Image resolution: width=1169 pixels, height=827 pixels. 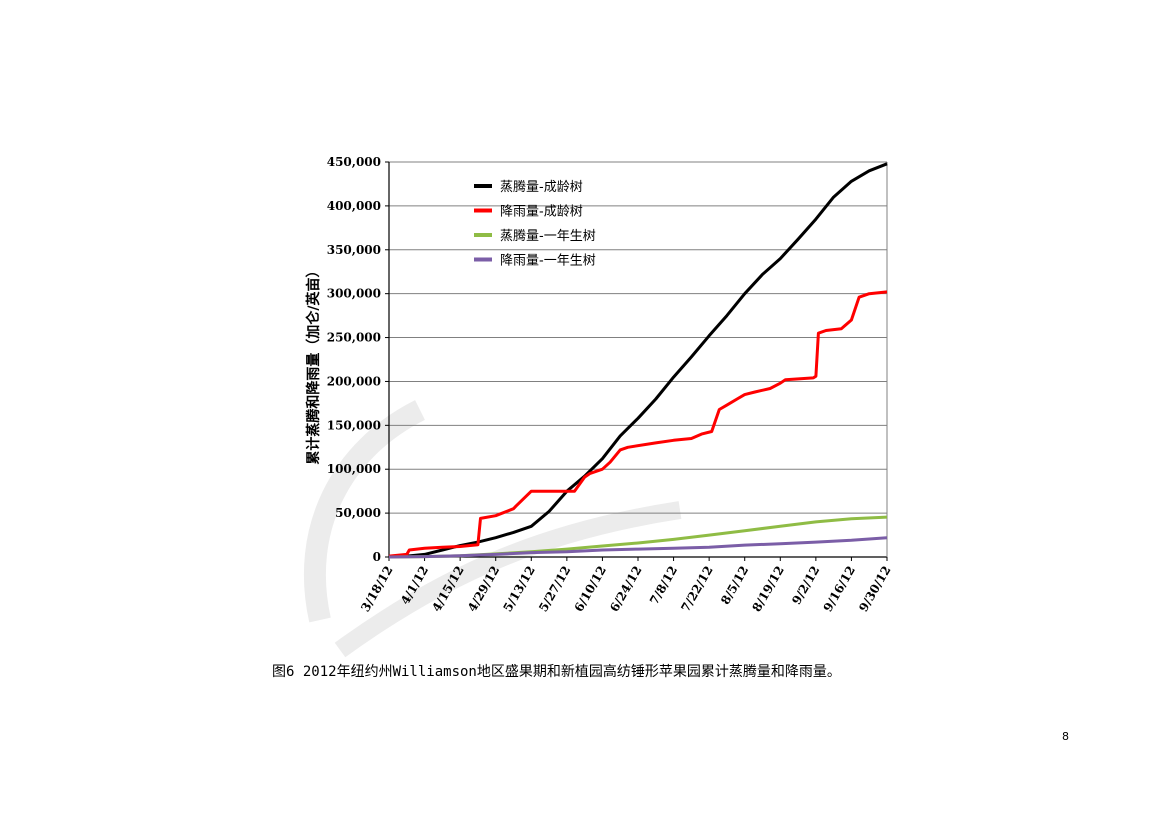 I want to click on y-tick-label: 50,000, so click(x=358, y=513).